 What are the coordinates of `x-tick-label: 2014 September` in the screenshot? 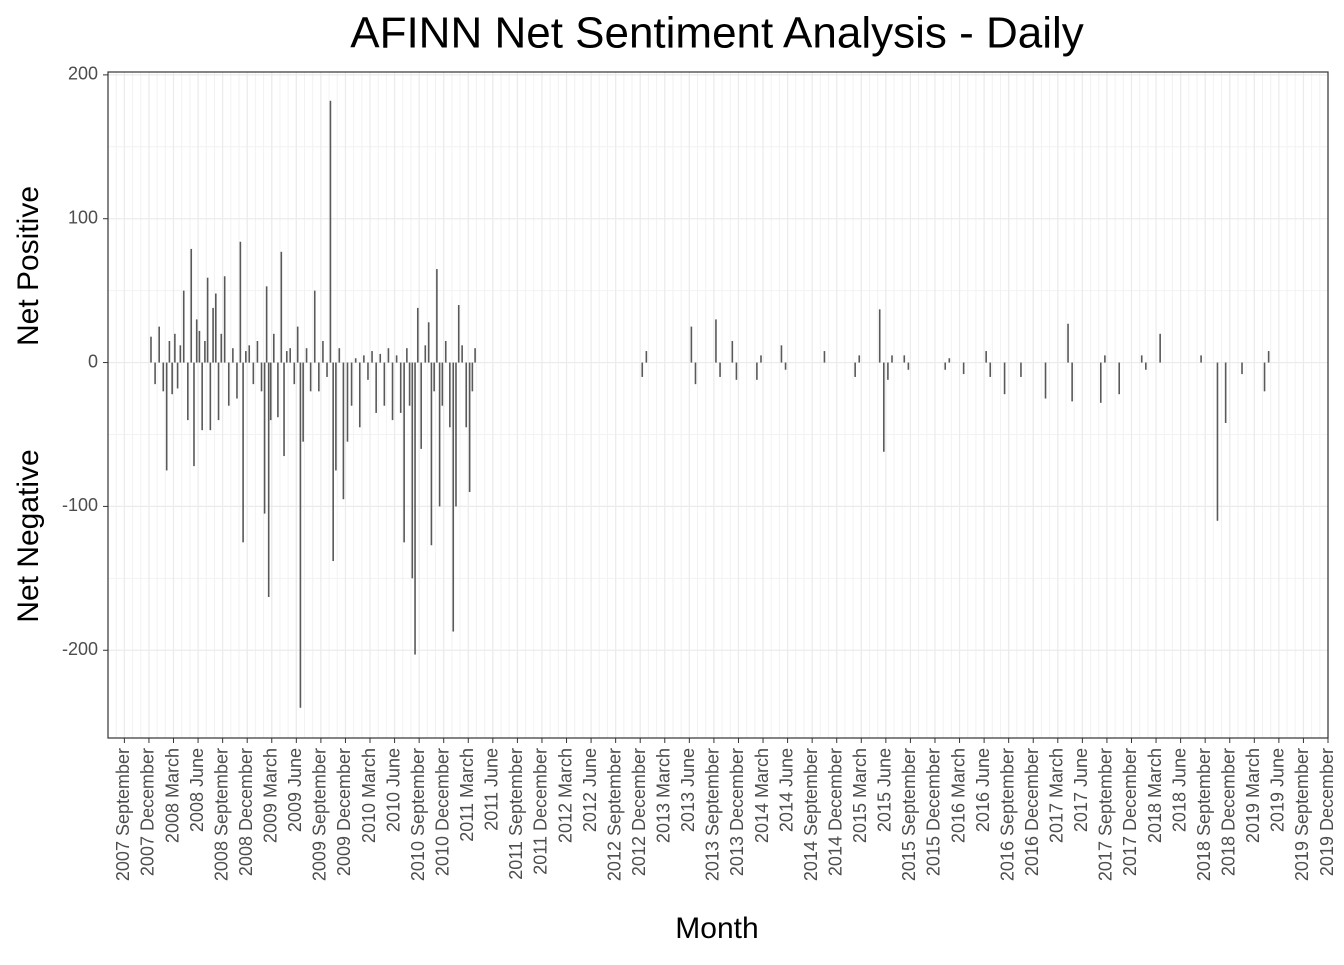 It's located at (811, 814).